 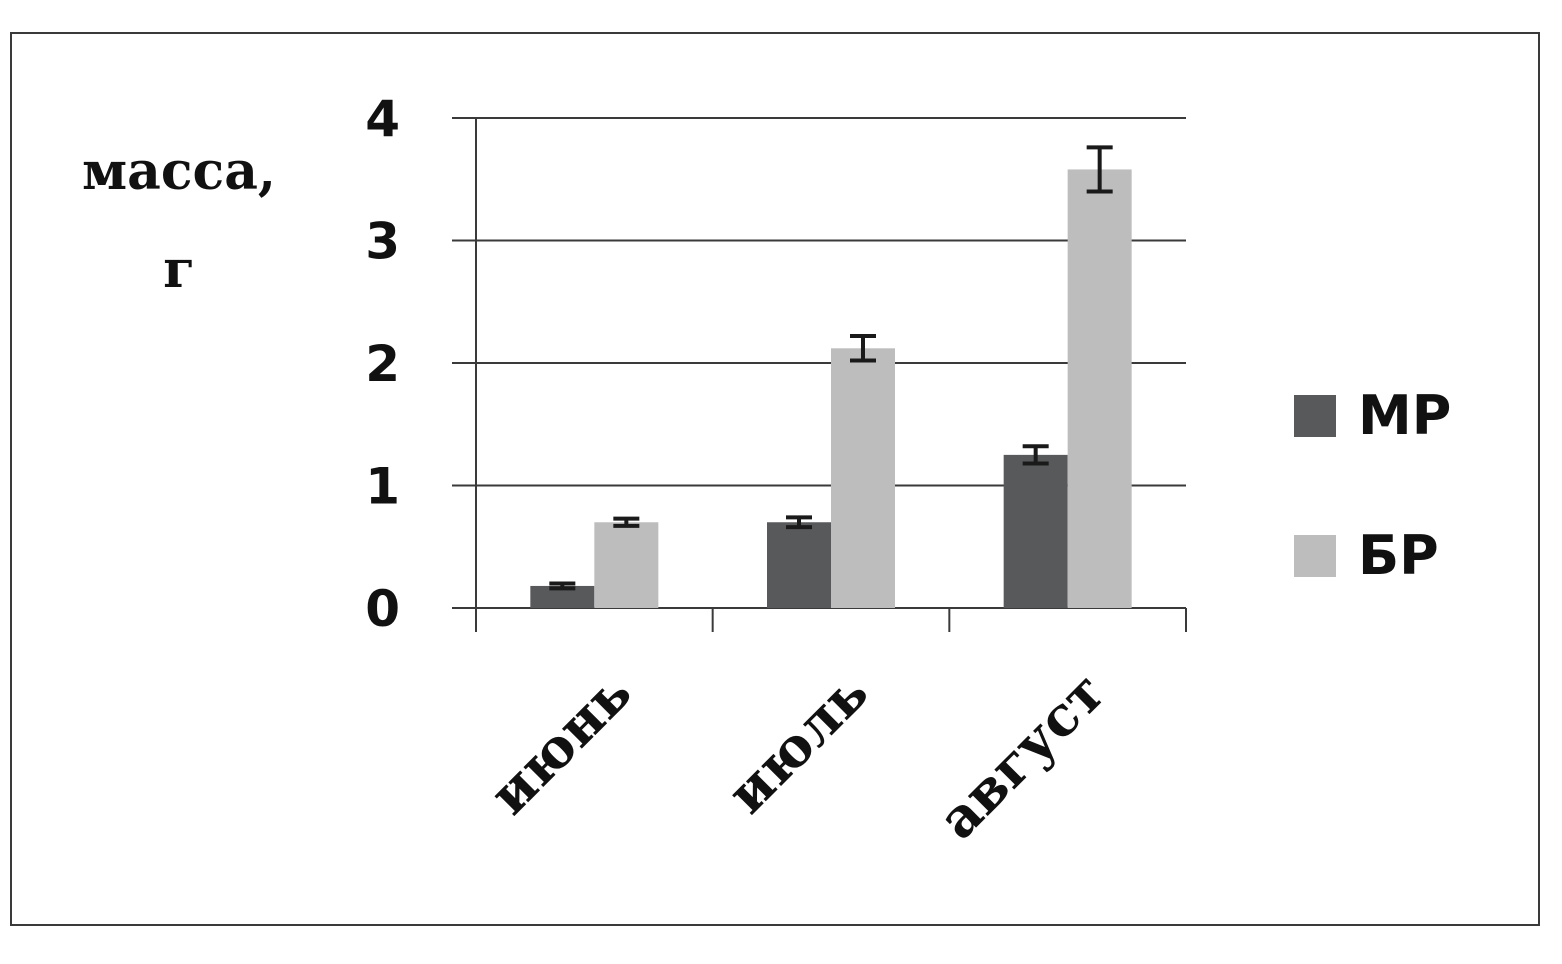 I want to click on bar-БР-июнь, so click(x=626, y=565).